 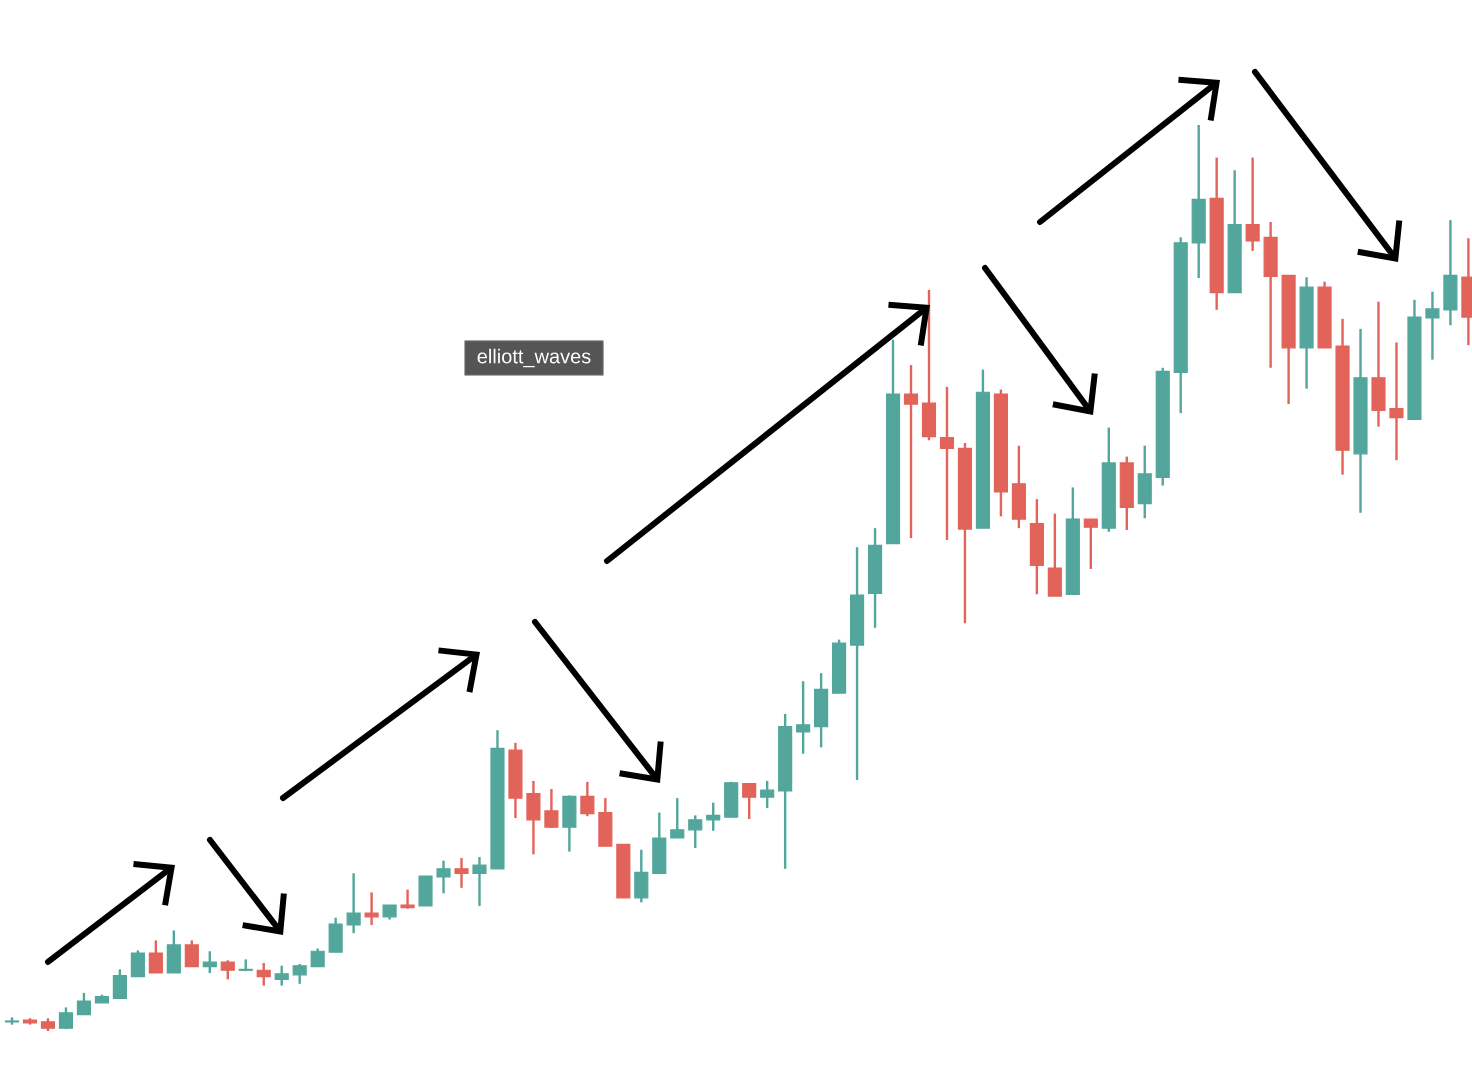 I want to click on annotation: elliott_waves, so click(x=534, y=358).